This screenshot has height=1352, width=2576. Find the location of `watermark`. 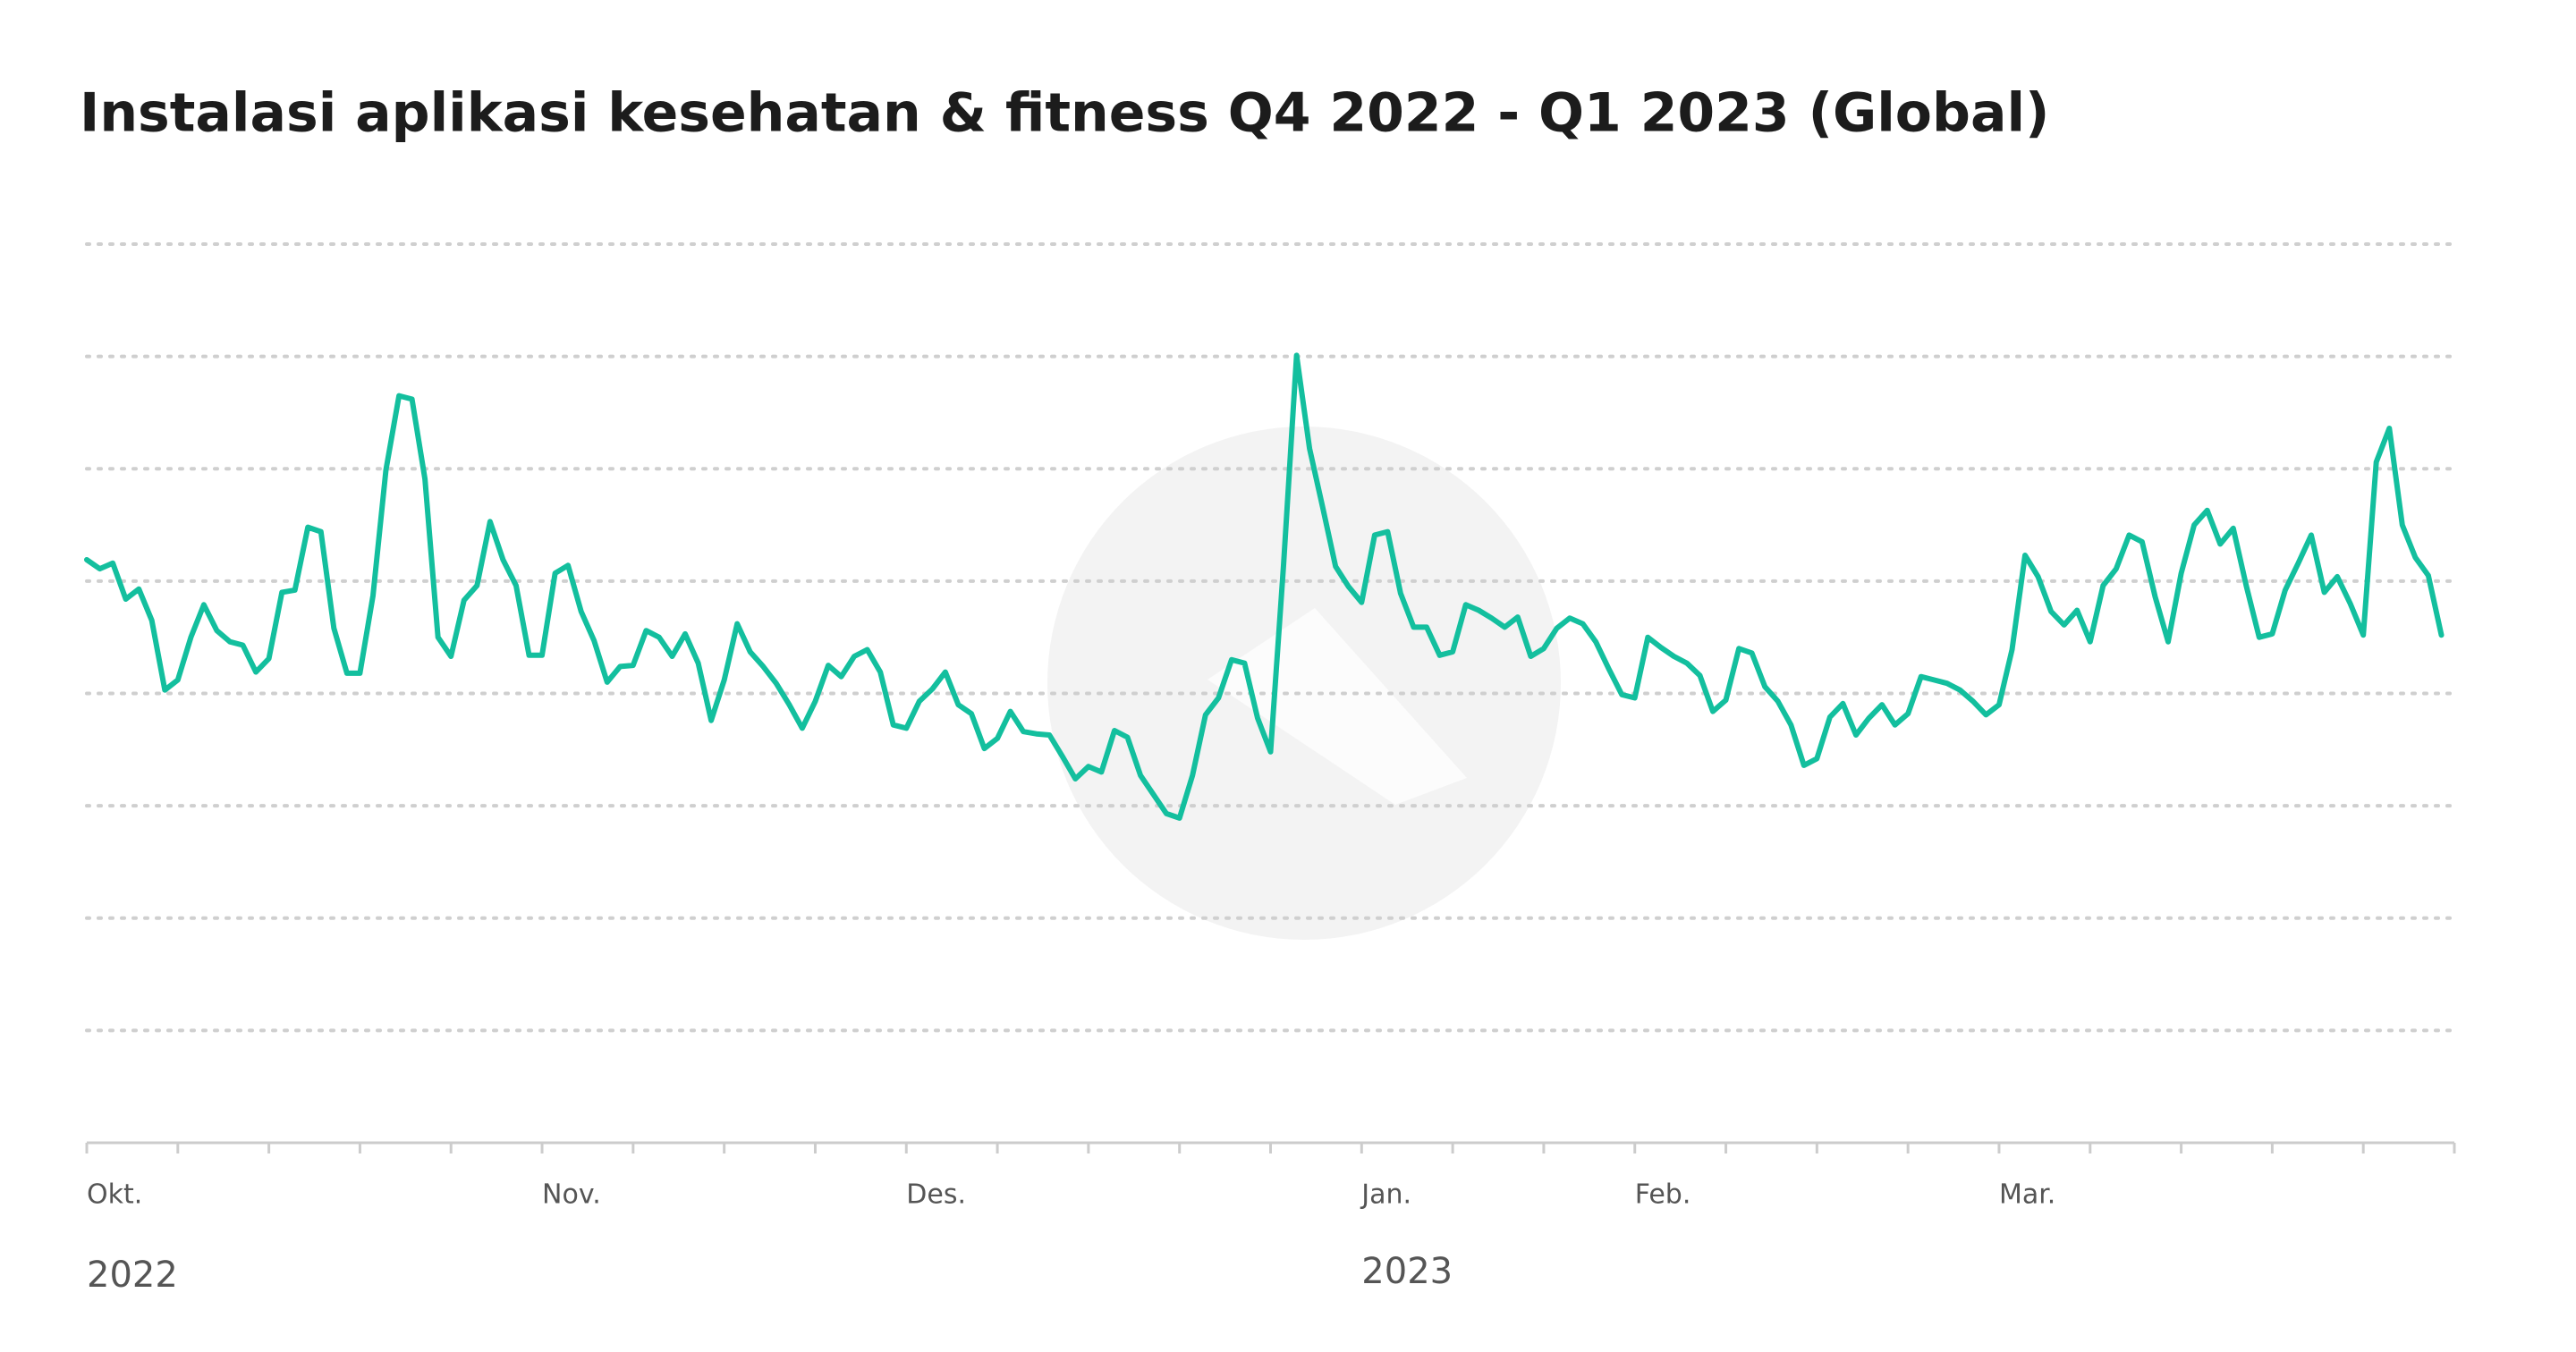

watermark is located at coordinates (1304, 683).